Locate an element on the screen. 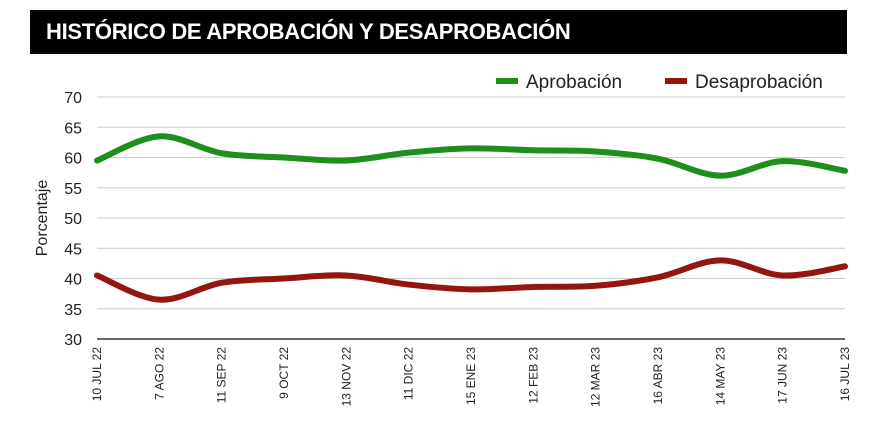 Image resolution: width=877 pixels, height=433 pixels. x-tick-label: 9 OCT 22 is located at coordinates (284, 373).